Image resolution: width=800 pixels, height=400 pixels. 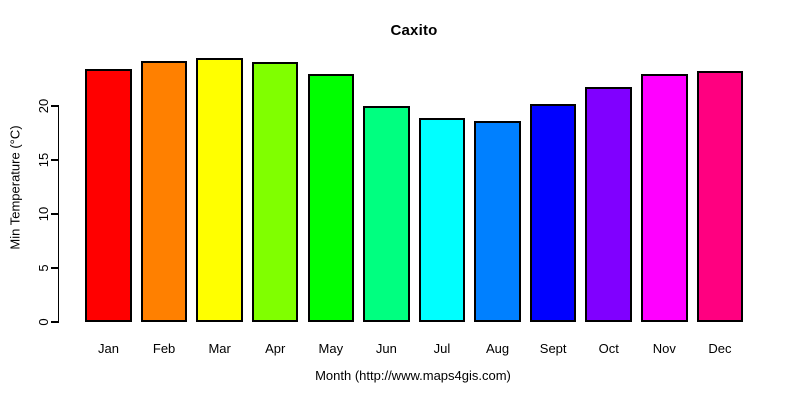 What do you see at coordinates (43, 268) in the screenshot?
I see `y-tick-label: 5` at bounding box center [43, 268].